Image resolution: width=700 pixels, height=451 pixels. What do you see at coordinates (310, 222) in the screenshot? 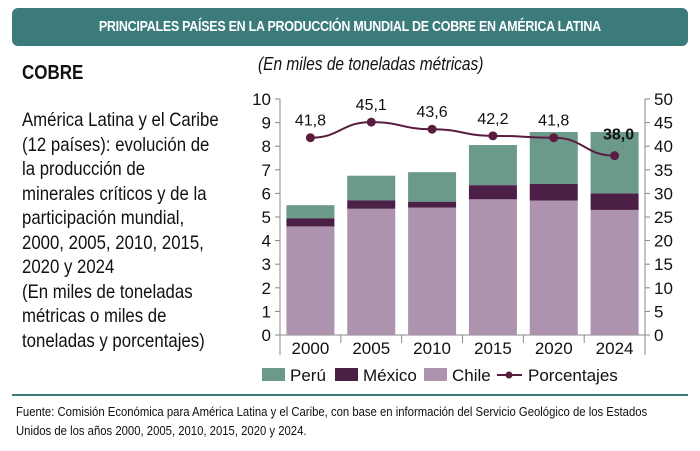
I see `bar-mexico-2000` at bounding box center [310, 222].